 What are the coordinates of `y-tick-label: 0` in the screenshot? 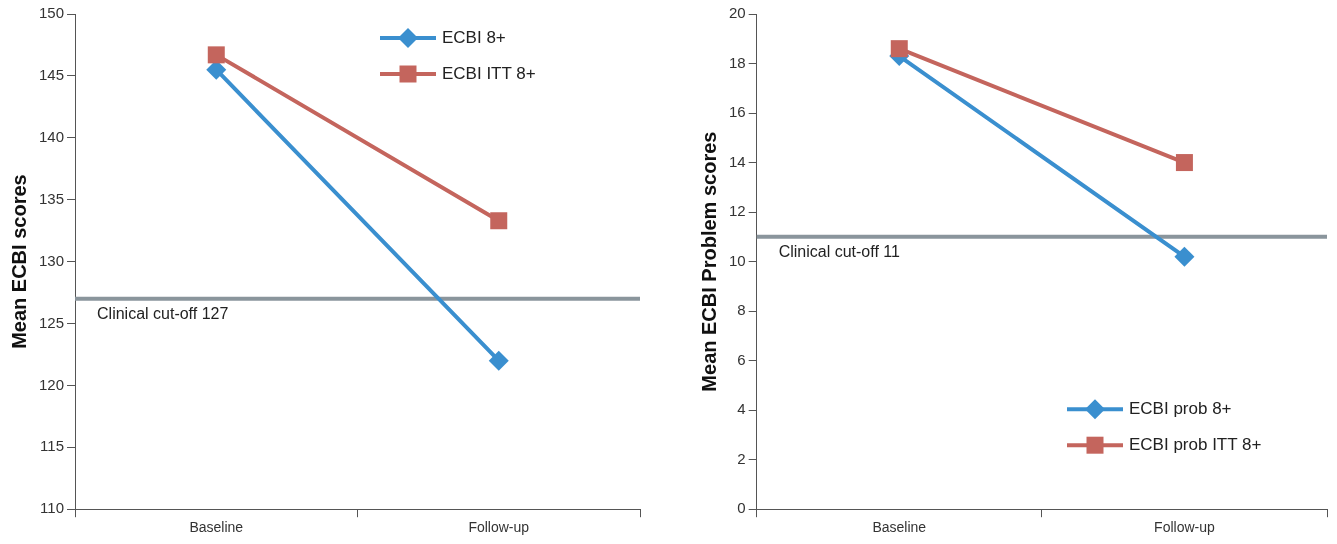 It's located at (741, 508).